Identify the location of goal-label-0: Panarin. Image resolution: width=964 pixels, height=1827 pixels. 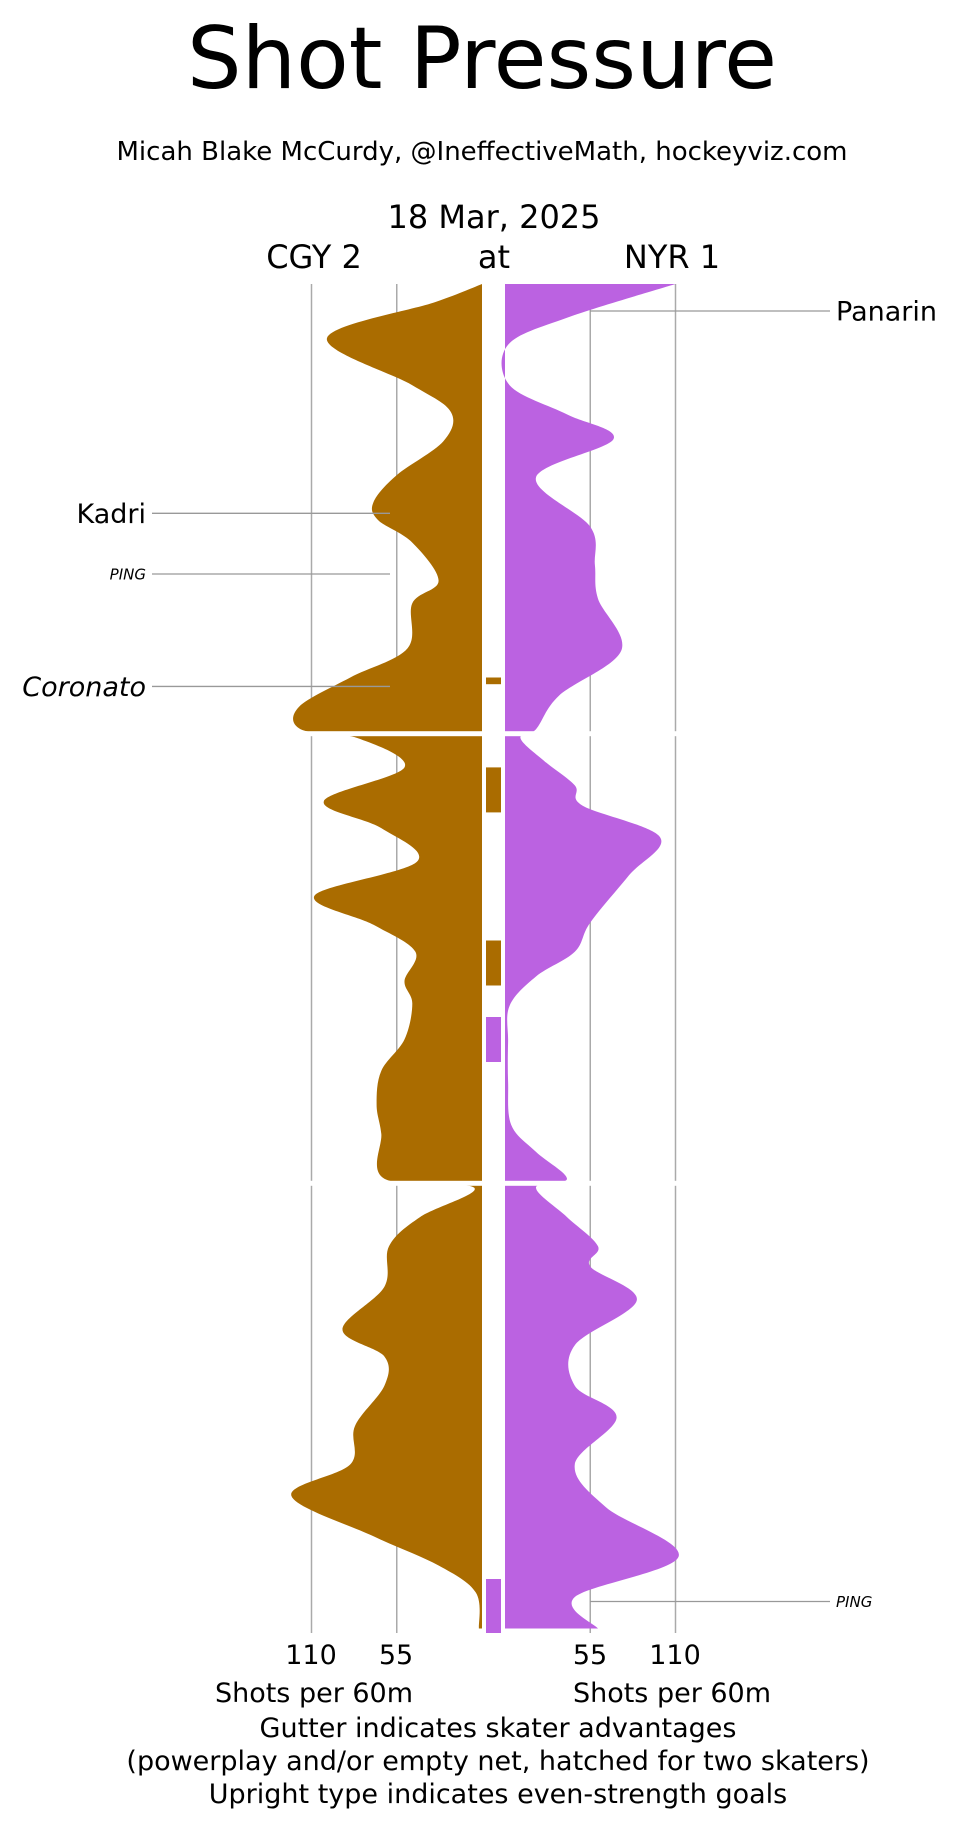
(886, 312).